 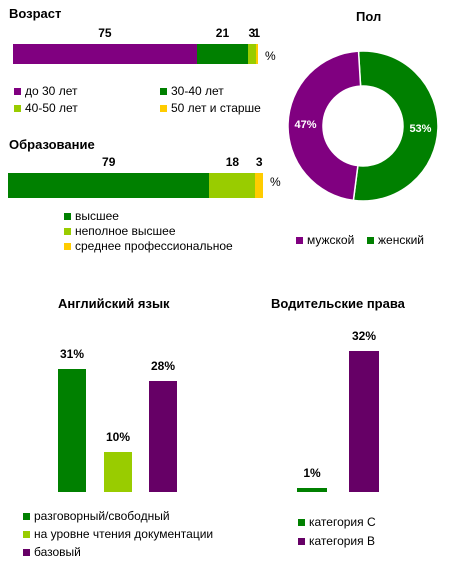 I want to click on legend-item-driving-category-c: категория С, so click(x=337, y=522).